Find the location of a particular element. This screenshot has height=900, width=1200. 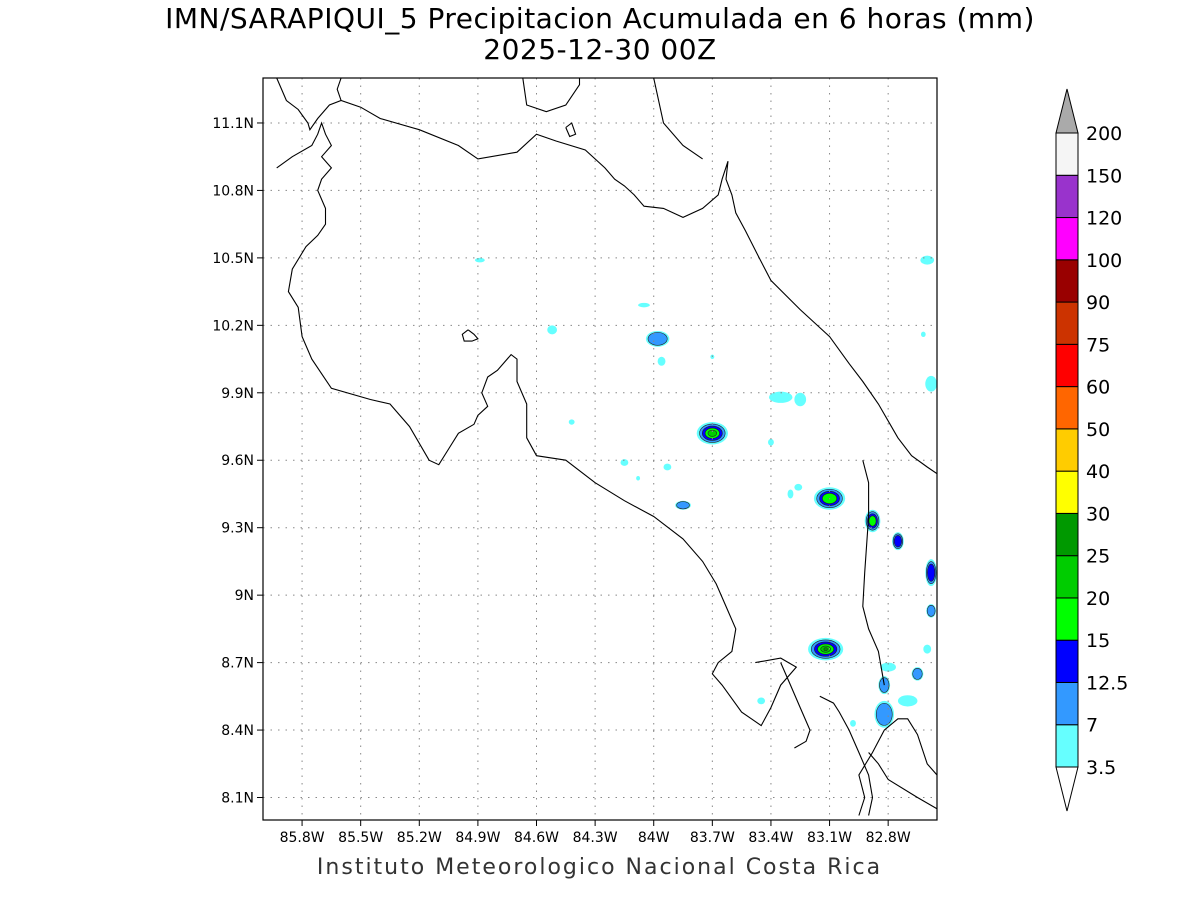

colorbar-label: 60 is located at coordinates (1098, 388).